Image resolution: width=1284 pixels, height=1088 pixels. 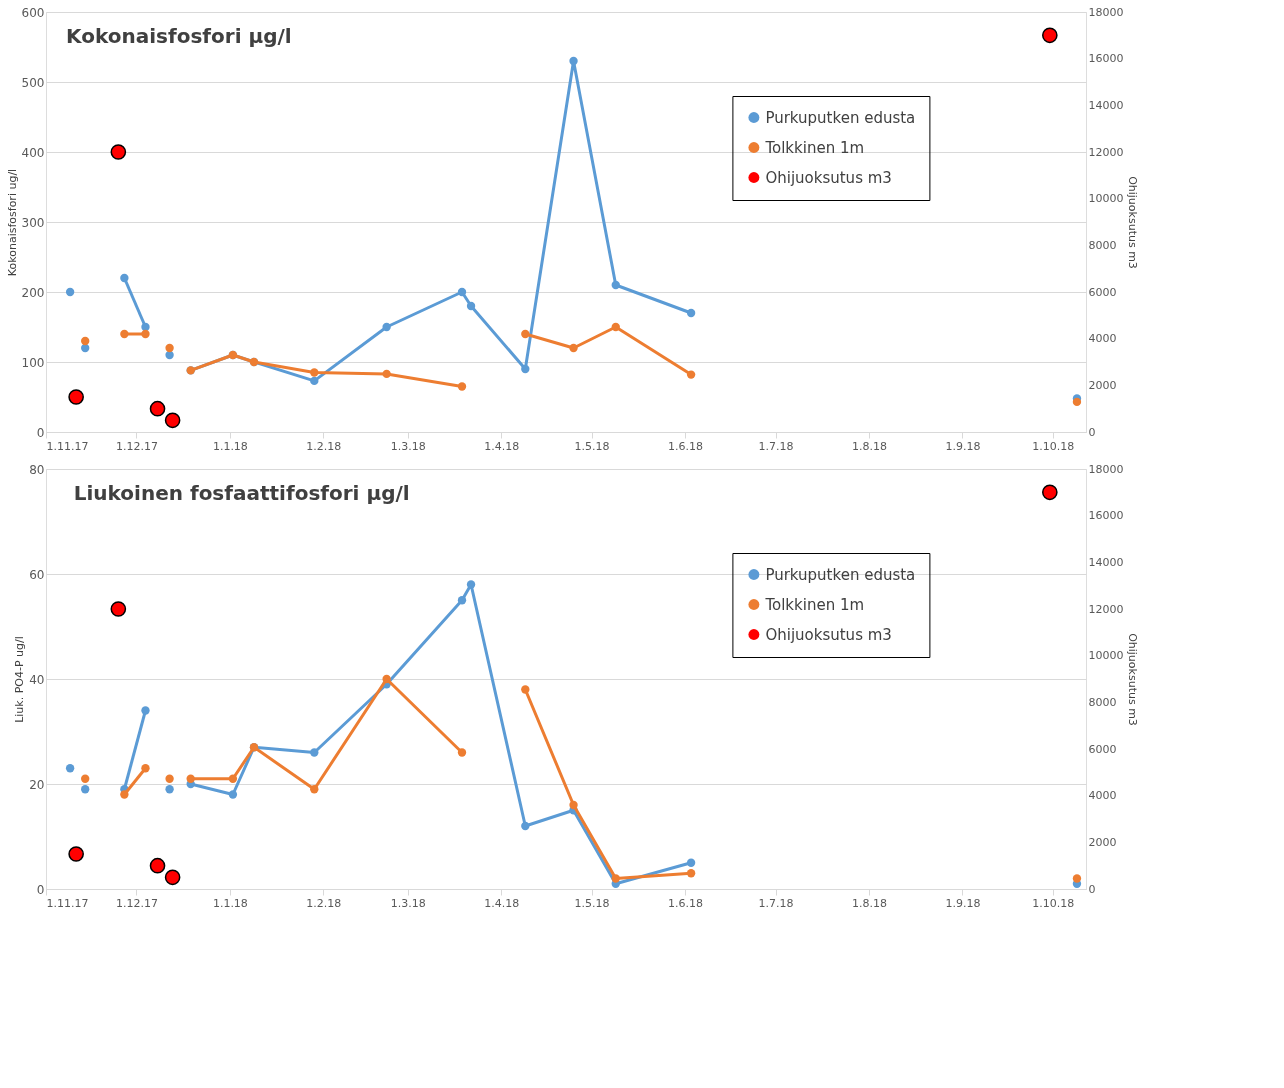 I want to click on y-tick-label: 200, so click(x=33, y=292).